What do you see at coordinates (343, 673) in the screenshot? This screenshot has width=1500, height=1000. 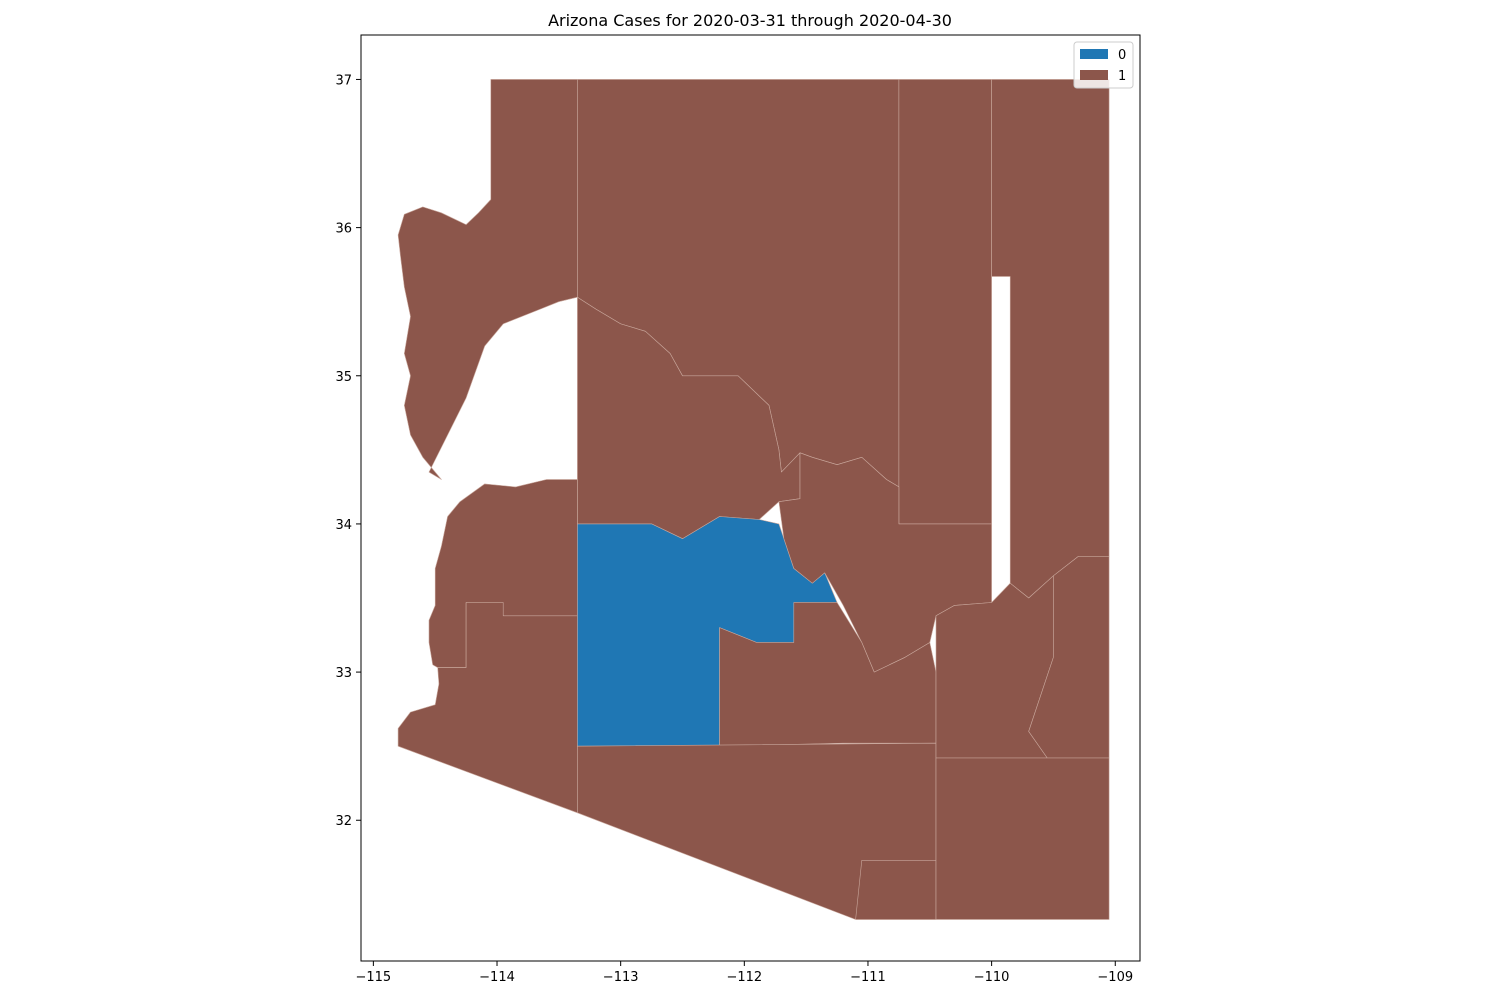 I see `y-tick-label: 33` at bounding box center [343, 673].